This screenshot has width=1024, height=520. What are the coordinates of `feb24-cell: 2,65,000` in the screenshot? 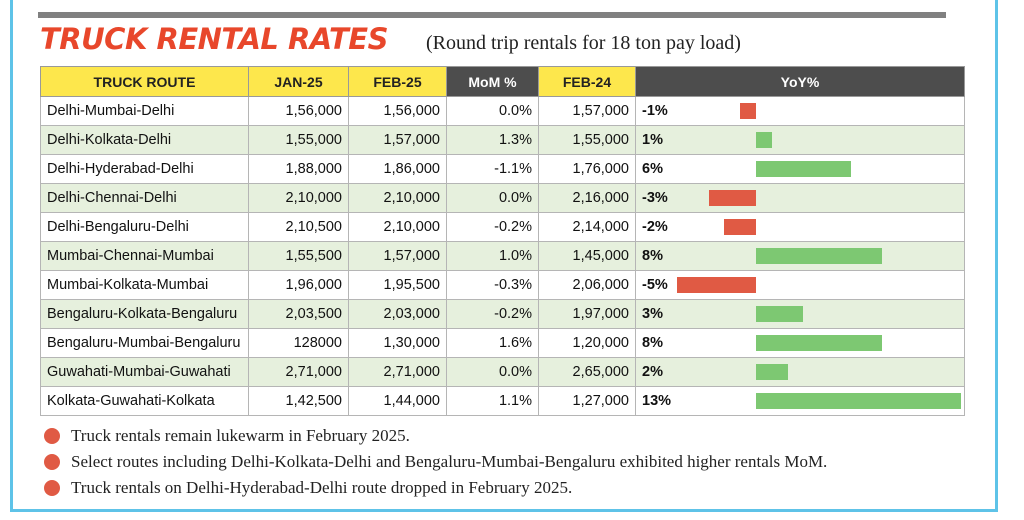 It's located at (587, 372).